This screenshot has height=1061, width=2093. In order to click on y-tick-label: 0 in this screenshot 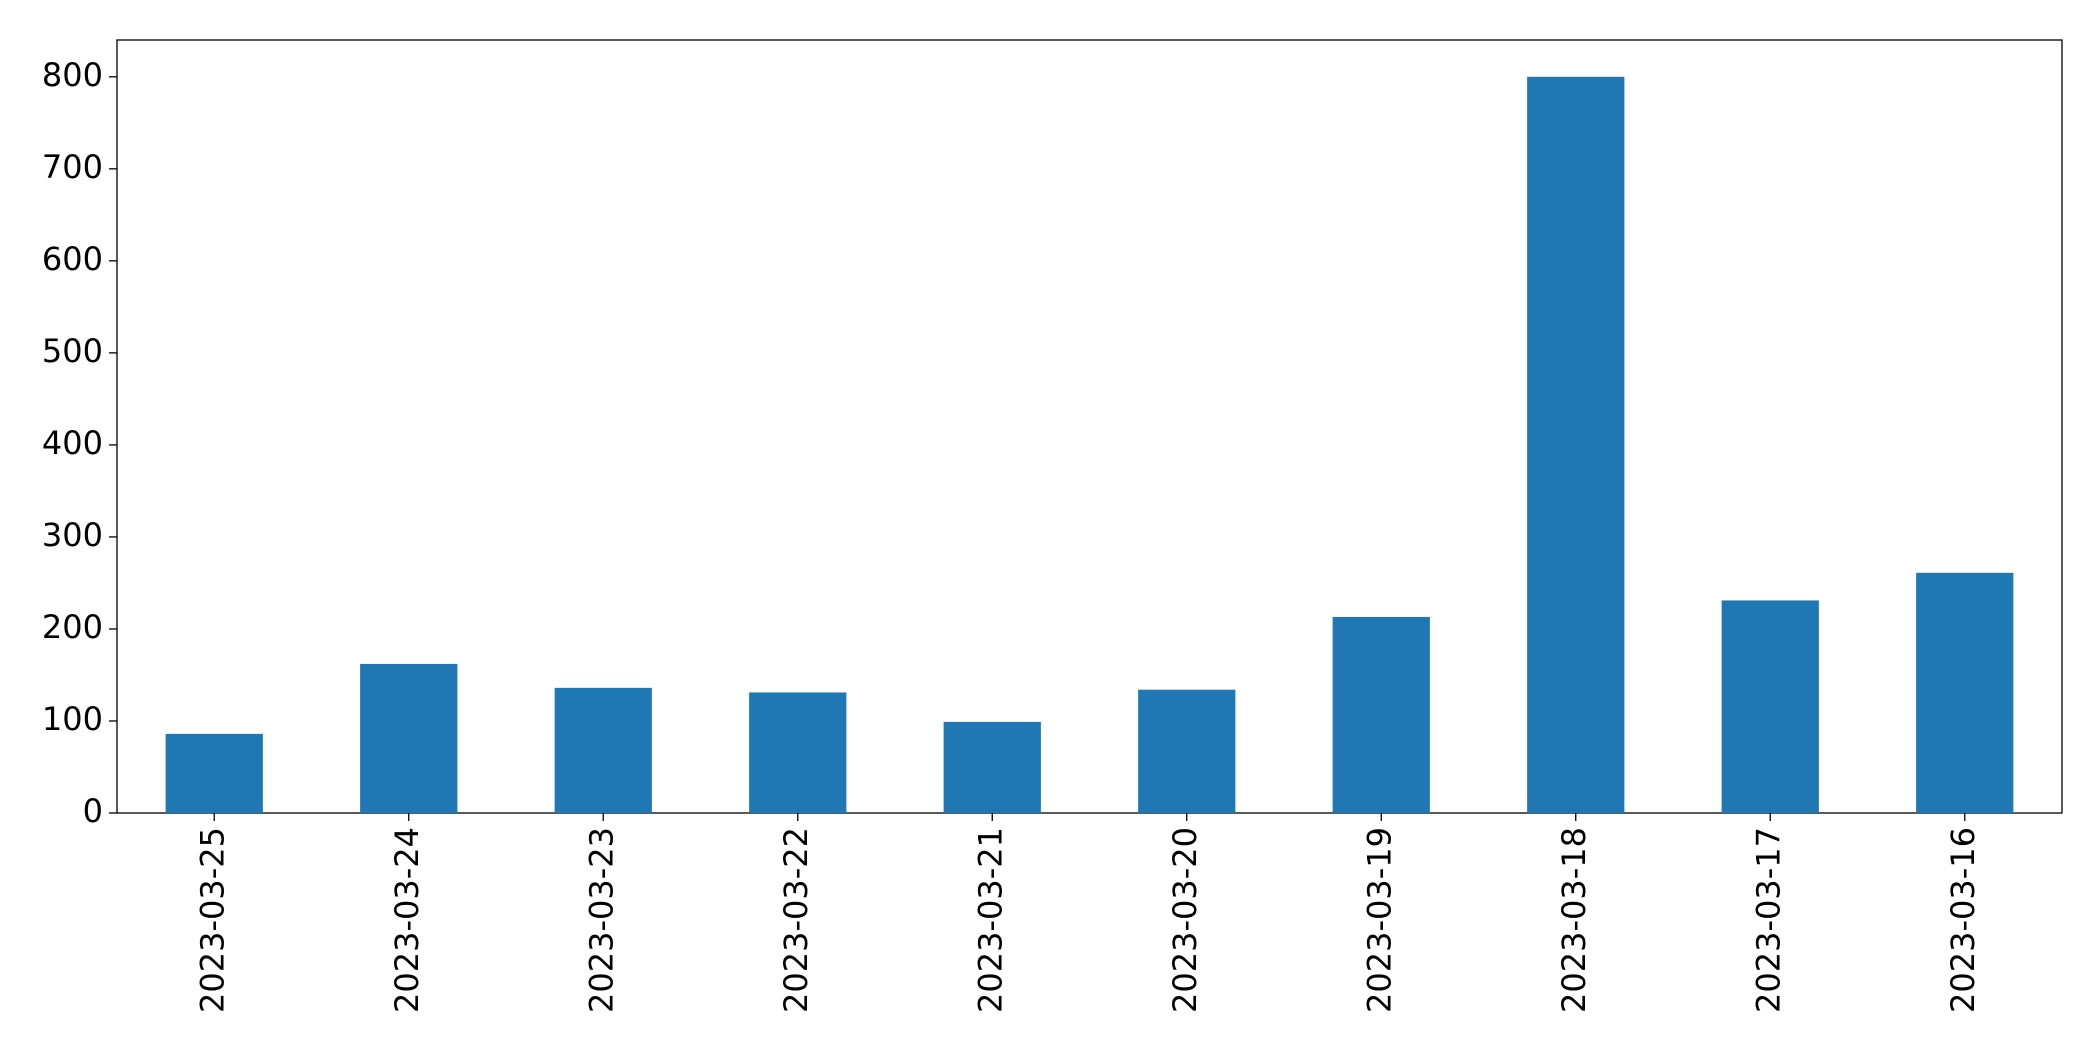, I will do `click(93, 811)`.